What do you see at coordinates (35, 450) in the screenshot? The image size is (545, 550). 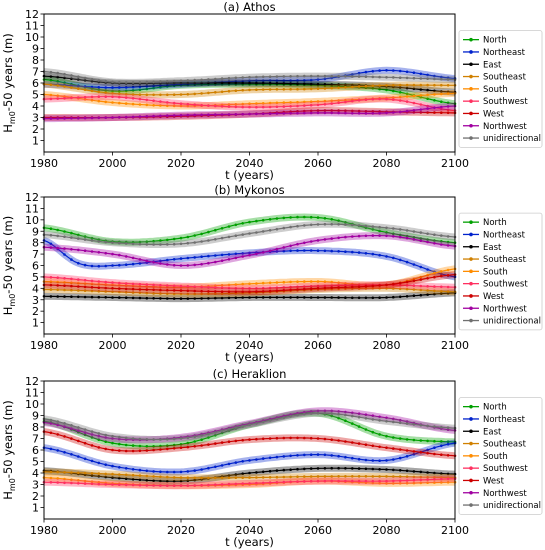 I see `y-tick-label: 6` at bounding box center [35, 450].